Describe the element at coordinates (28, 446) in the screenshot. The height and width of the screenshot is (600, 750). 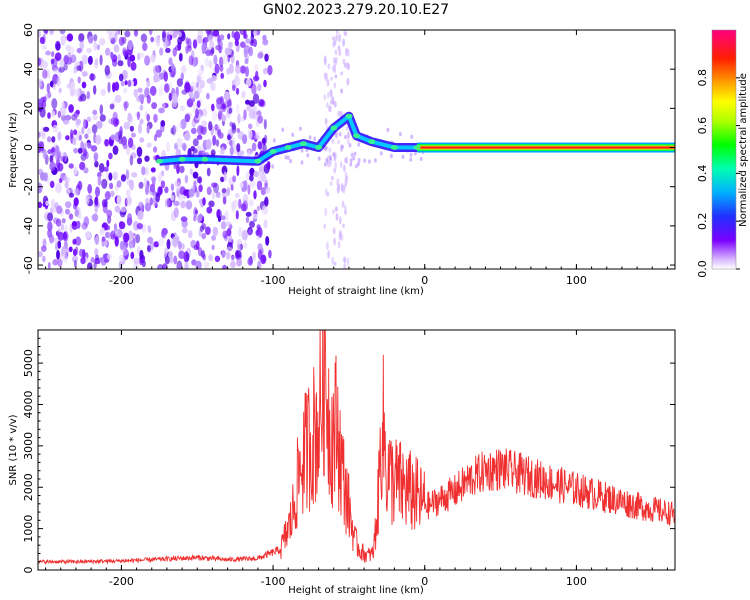
I see `y-tick-label: 3000` at that location.